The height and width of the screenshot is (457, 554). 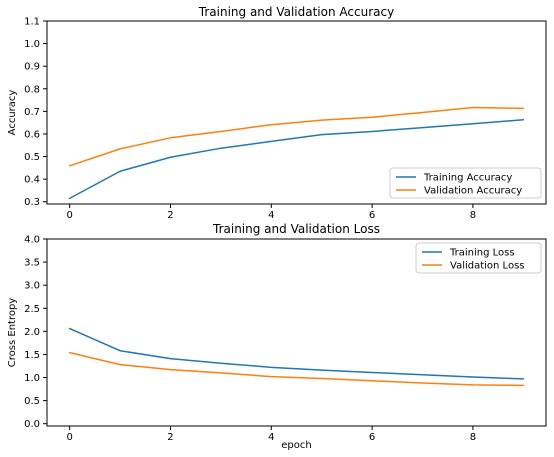 I want to click on training-loss-line, so click(x=296, y=353).